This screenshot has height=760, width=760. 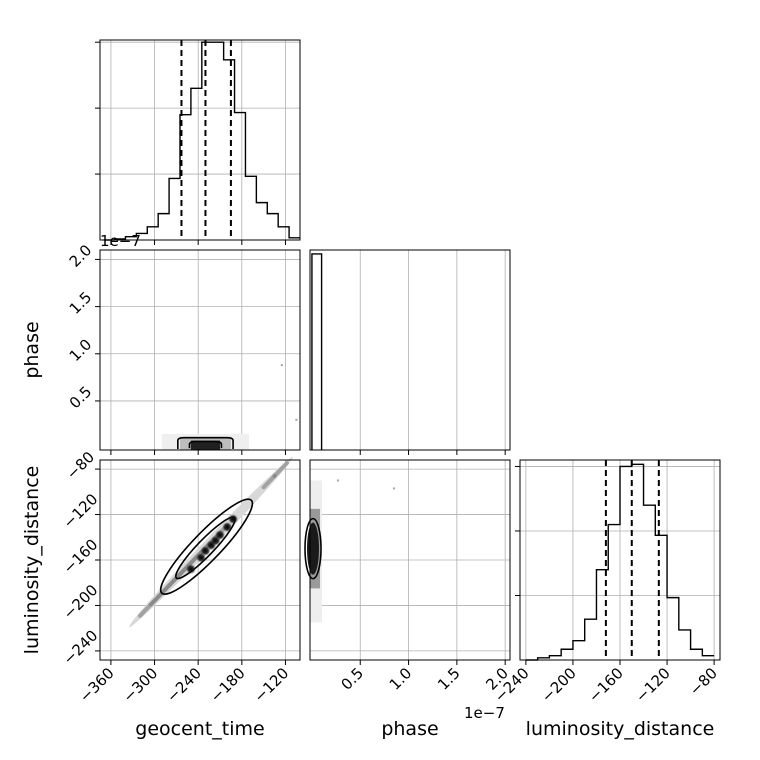 I want to click on scatter-ld-vs-phase-xtick-label: 1.5, so click(x=449, y=679).